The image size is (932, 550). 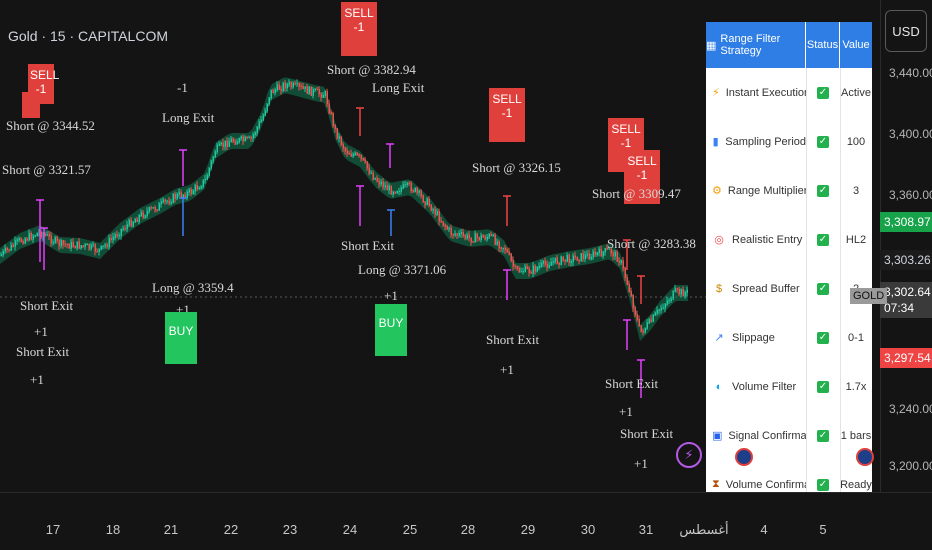 What do you see at coordinates (646, 529) in the screenshot?
I see `date-tick: 31` at bounding box center [646, 529].